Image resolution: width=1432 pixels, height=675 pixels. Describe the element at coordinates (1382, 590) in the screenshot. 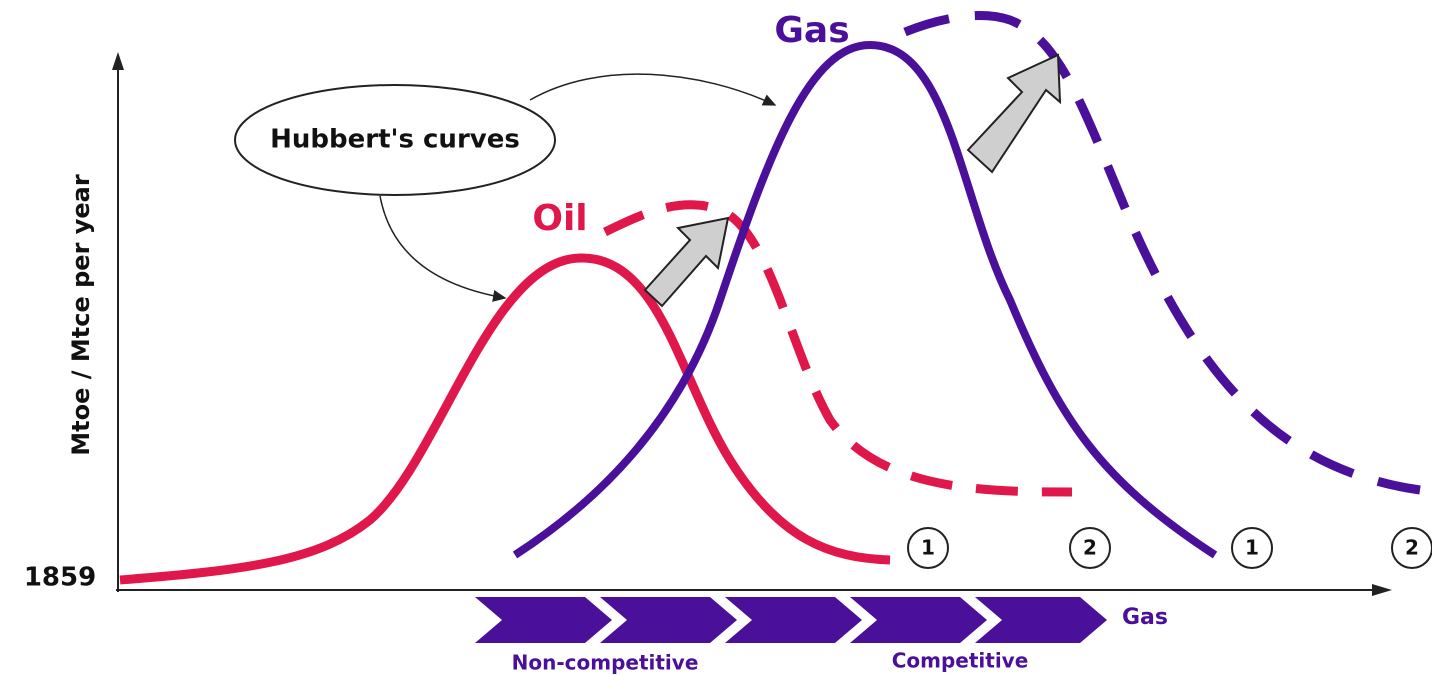

I see `x-axis-arrow` at that location.